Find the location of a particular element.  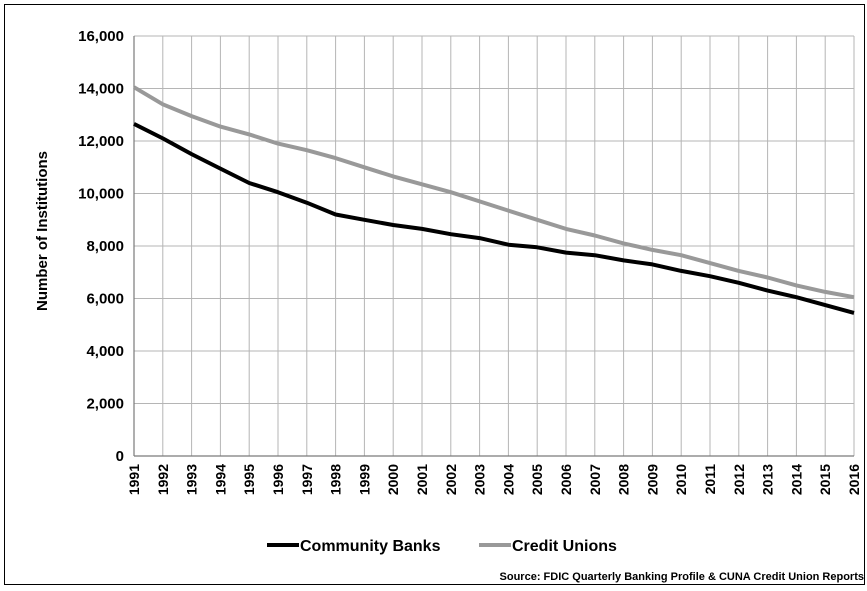

x-tick-label: 2011 is located at coordinates (710, 479).